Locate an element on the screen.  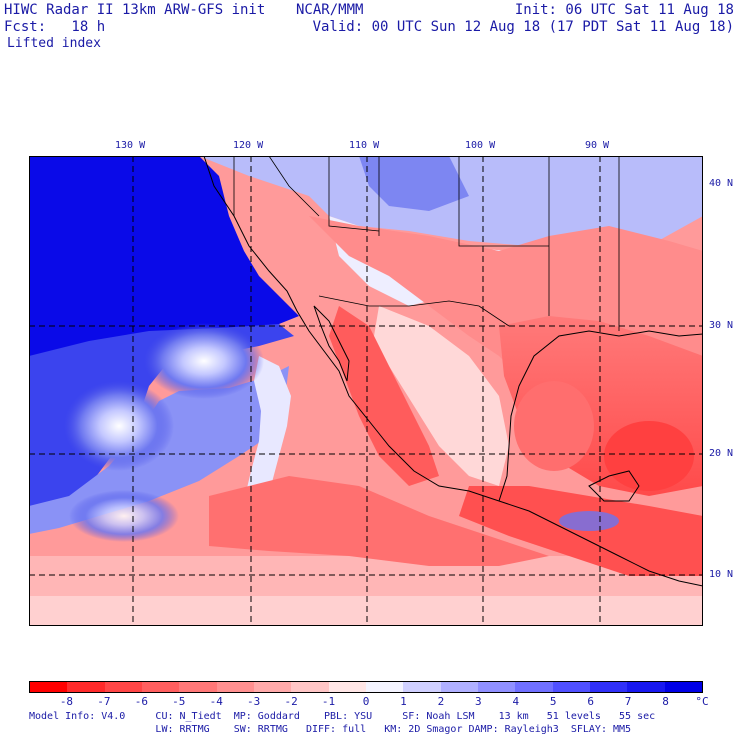
colorbar-tick-label: 8 is located at coordinates (665, 701).